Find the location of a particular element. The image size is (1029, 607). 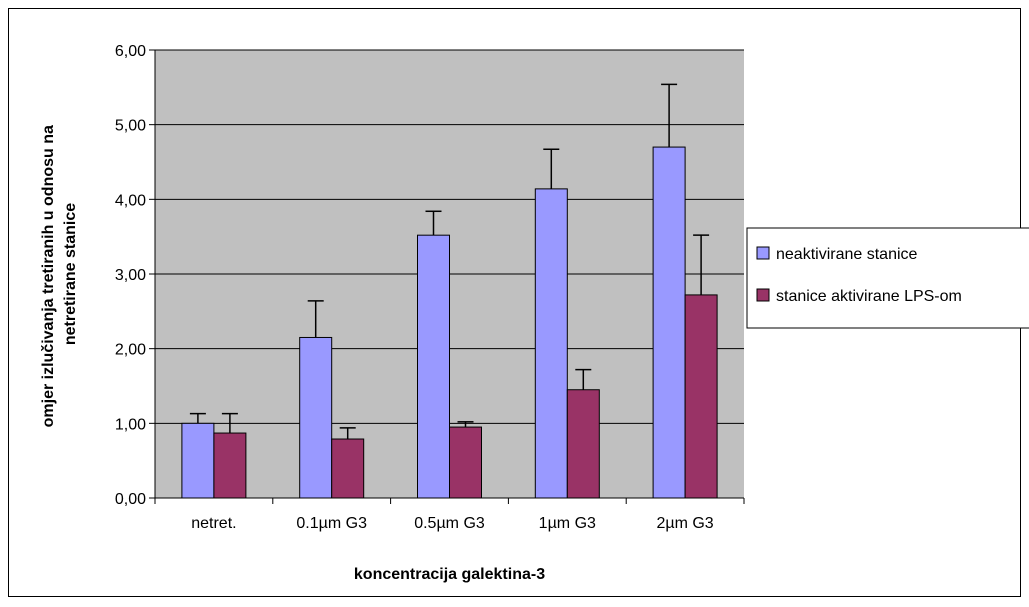

y-tick-label: 3,00 is located at coordinates (130, 275).